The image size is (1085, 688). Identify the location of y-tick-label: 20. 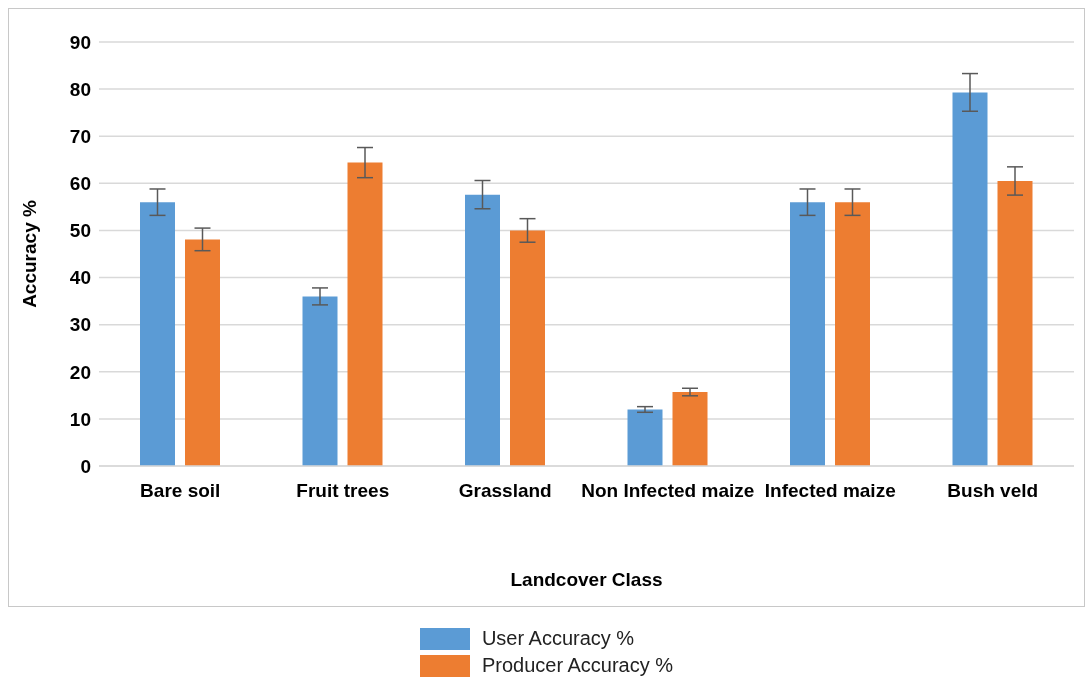
(80, 372).